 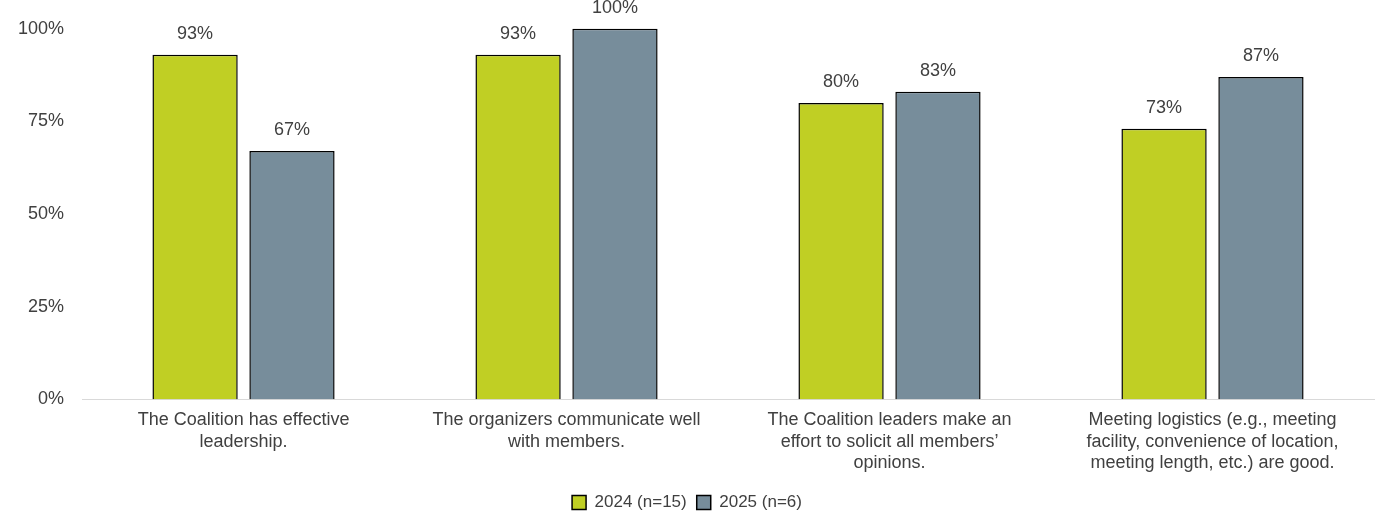 I want to click on data-label: 67%, so click(x=291, y=129).